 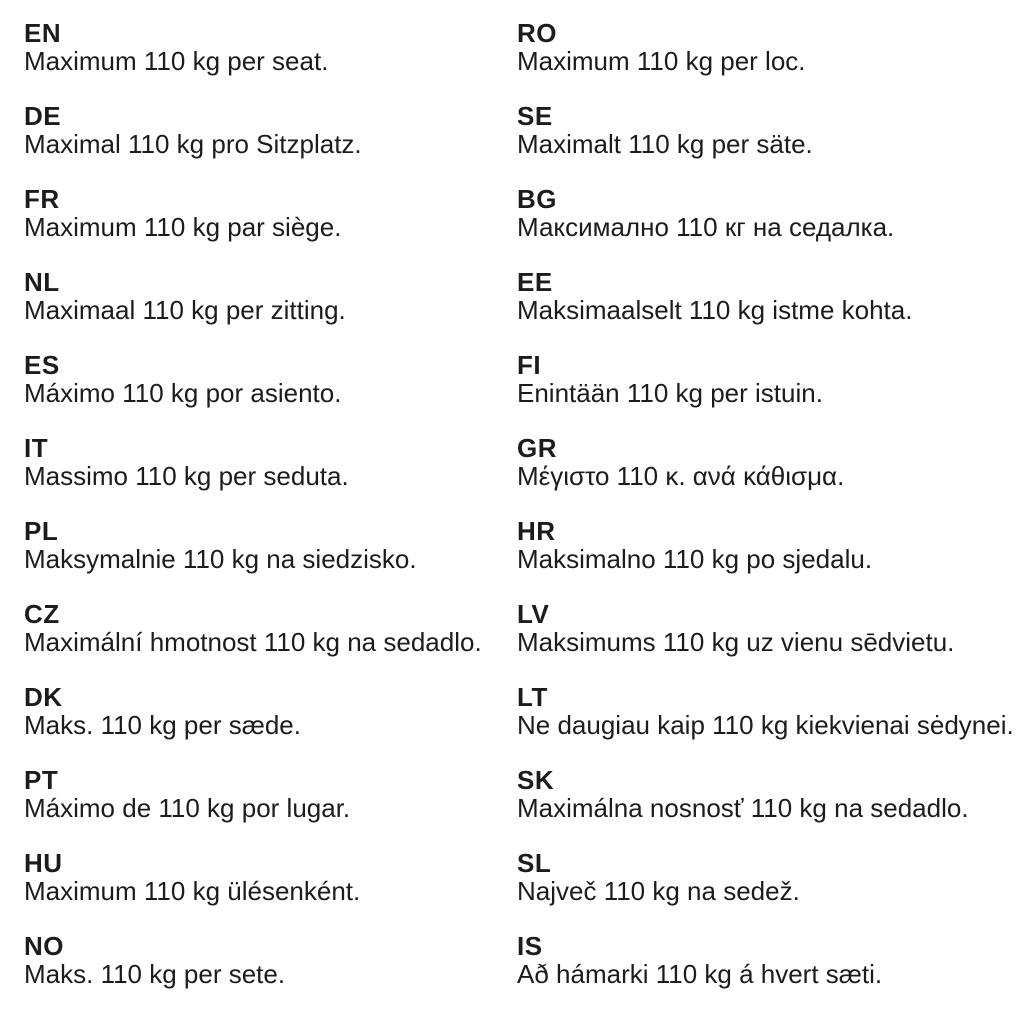 What do you see at coordinates (185, 310) in the screenshot?
I see `translation-text: Maximaal 110 kg per zitting.` at bounding box center [185, 310].